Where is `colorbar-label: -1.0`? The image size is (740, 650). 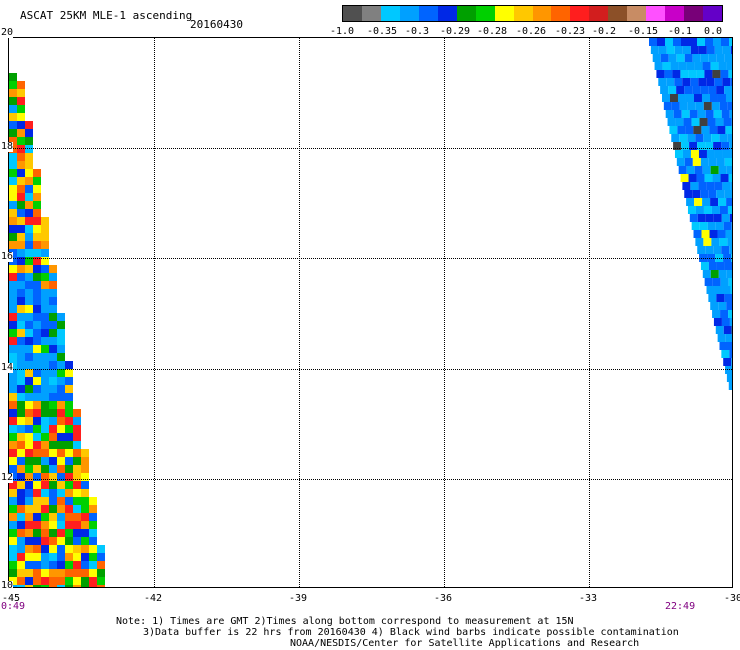 colorbar-label: -1.0 is located at coordinates (342, 31).